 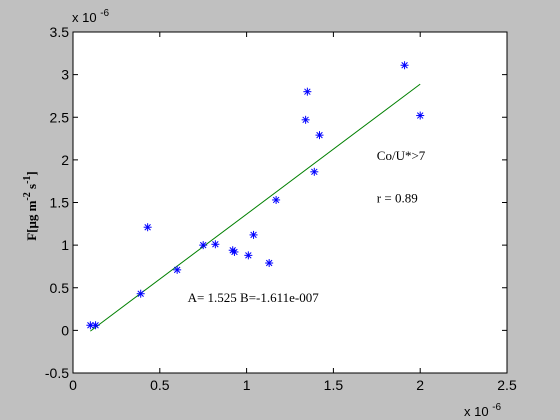 I want to click on y-tick-label: 2.5, so click(x=60, y=117).